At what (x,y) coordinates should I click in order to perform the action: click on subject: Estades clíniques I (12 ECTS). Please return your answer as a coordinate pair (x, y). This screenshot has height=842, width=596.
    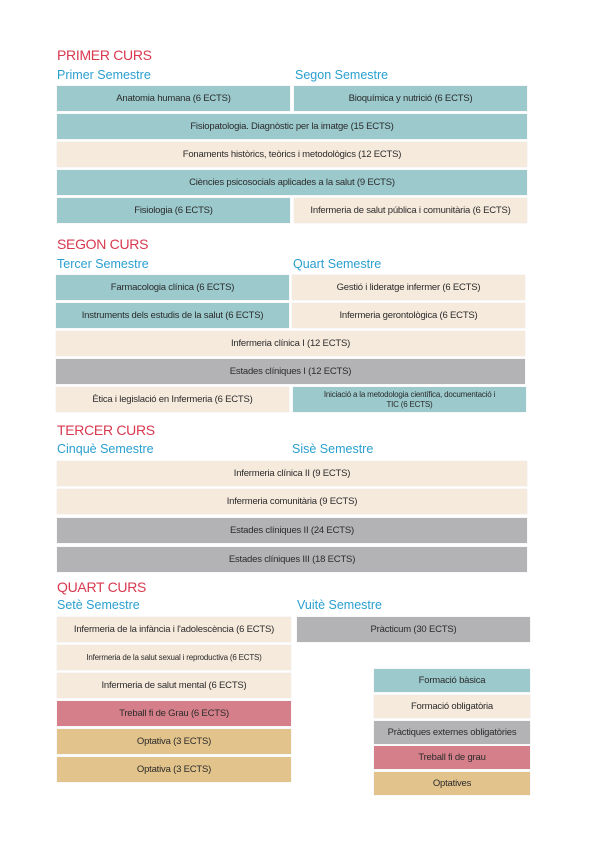
    Looking at the image, I should click on (290, 371).